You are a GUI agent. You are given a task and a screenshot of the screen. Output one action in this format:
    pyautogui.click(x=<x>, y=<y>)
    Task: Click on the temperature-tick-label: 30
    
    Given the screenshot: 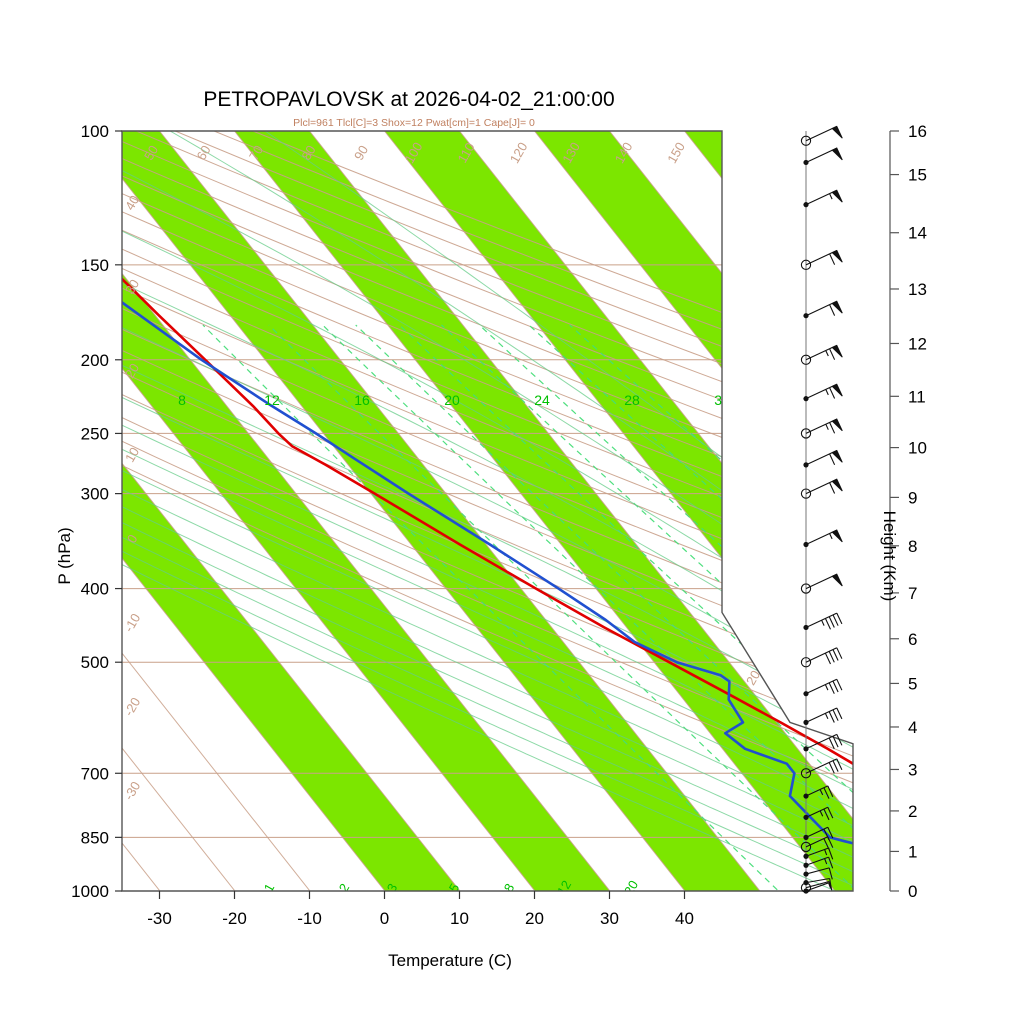 What is the action you would take?
    pyautogui.click(x=609, y=918)
    